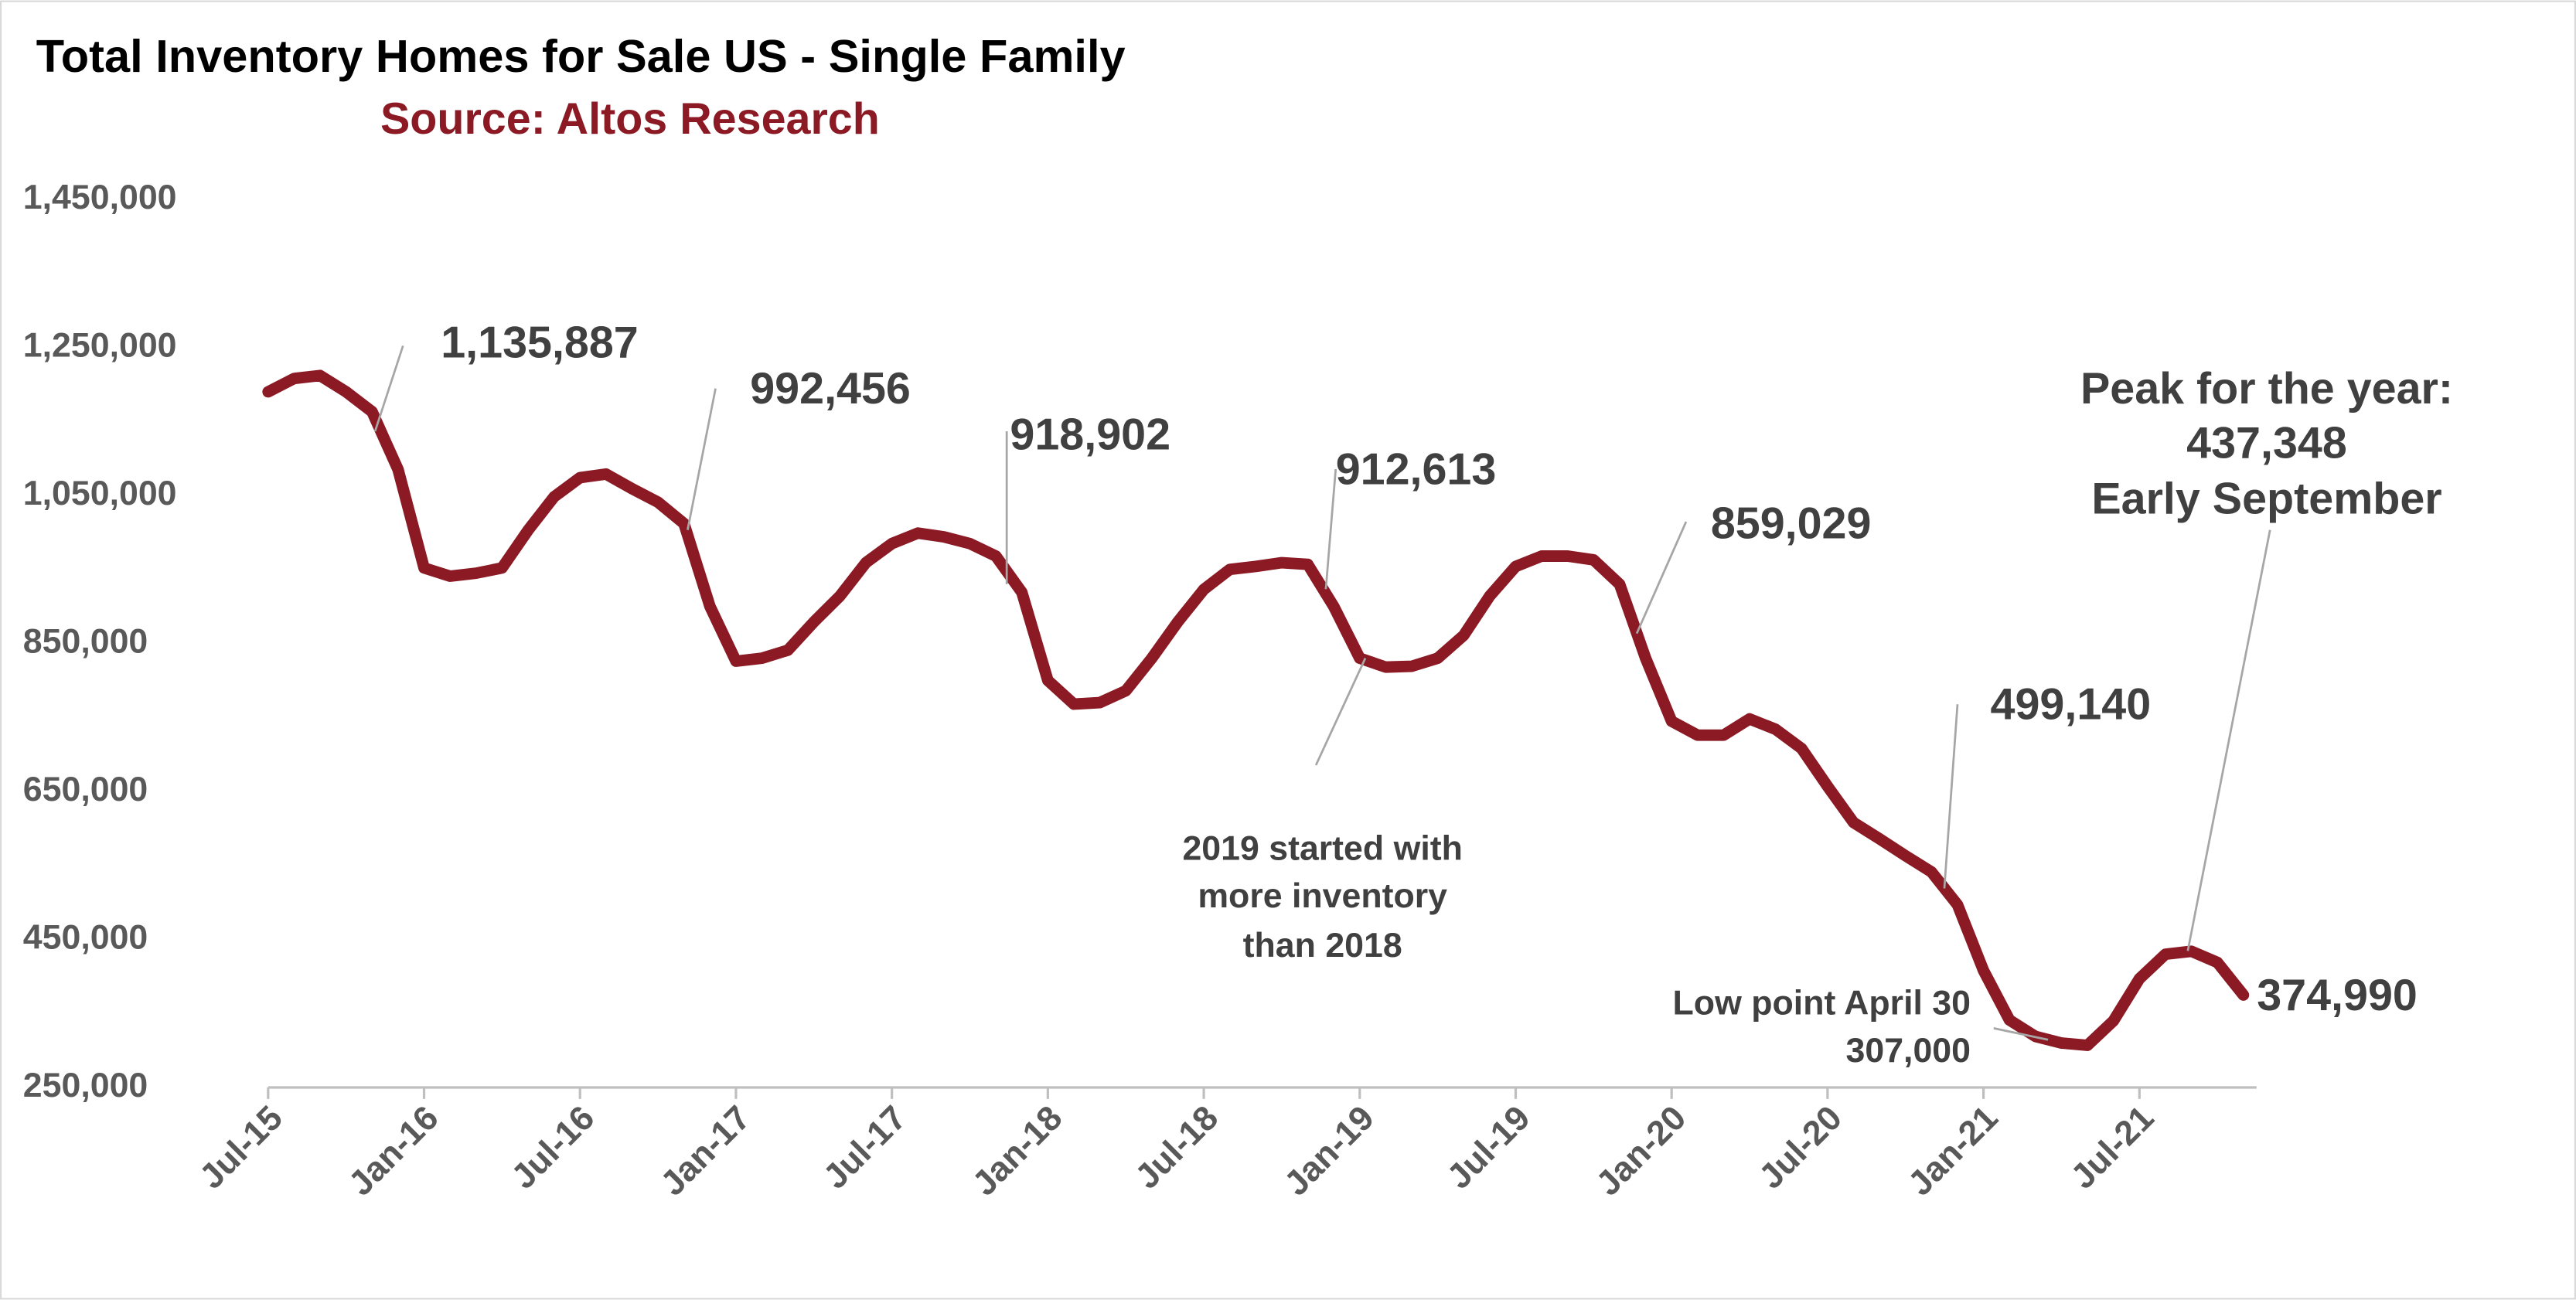  I want to click on y-tick-label: 1,050,000, so click(100, 493).